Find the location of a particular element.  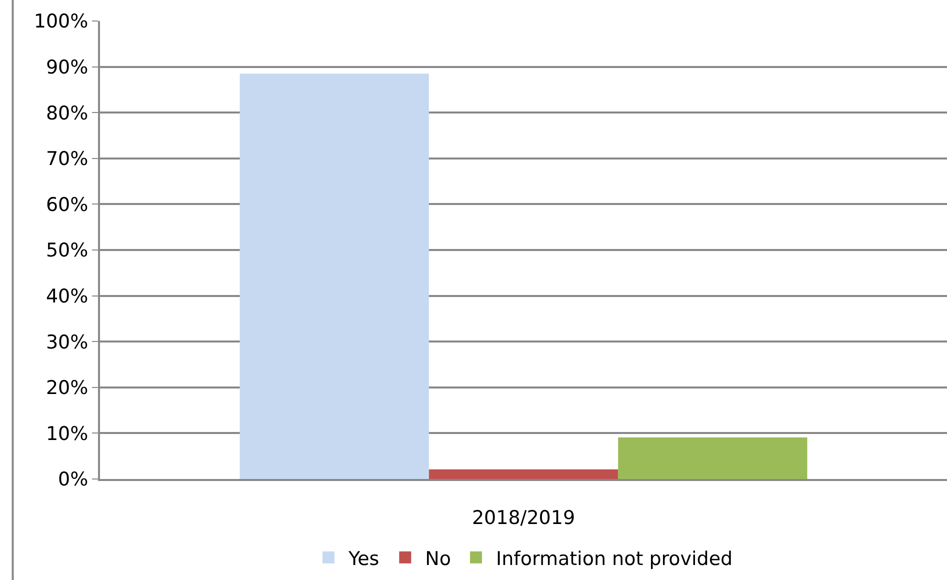

y-tick-label: 10% is located at coordinates (67, 433).